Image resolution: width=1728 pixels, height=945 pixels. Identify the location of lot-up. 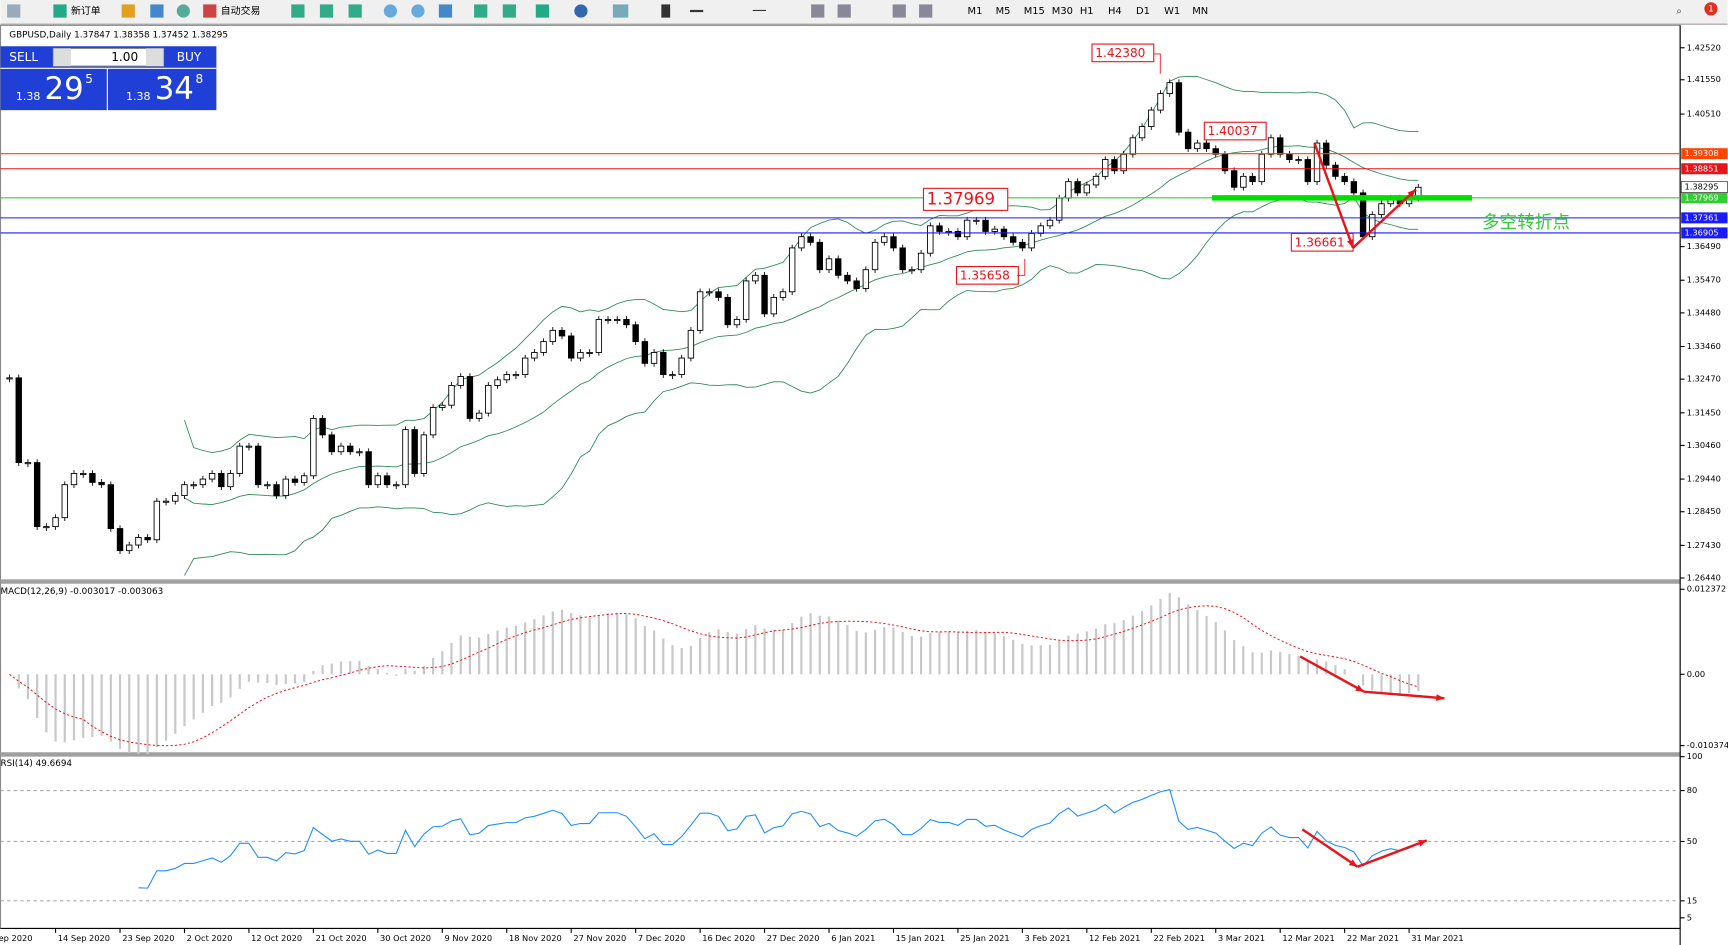
(154, 57).